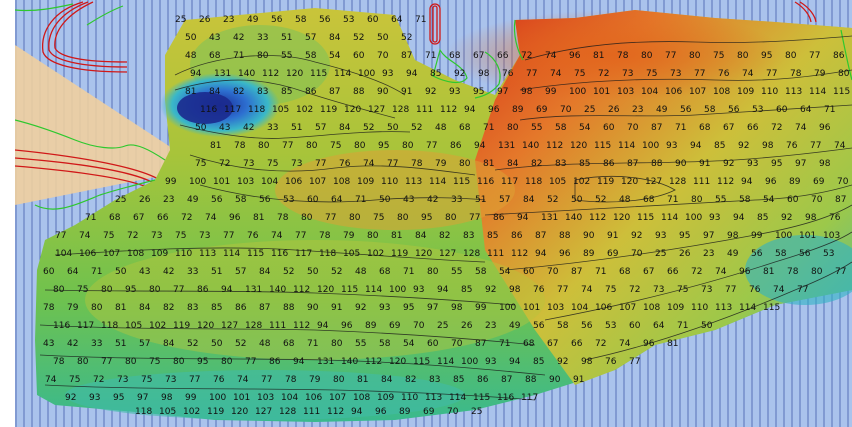  What do you see at coordinates (441, 128) in the screenshot?
I see `sounding-label: 48` at bounding box center [441, 128].